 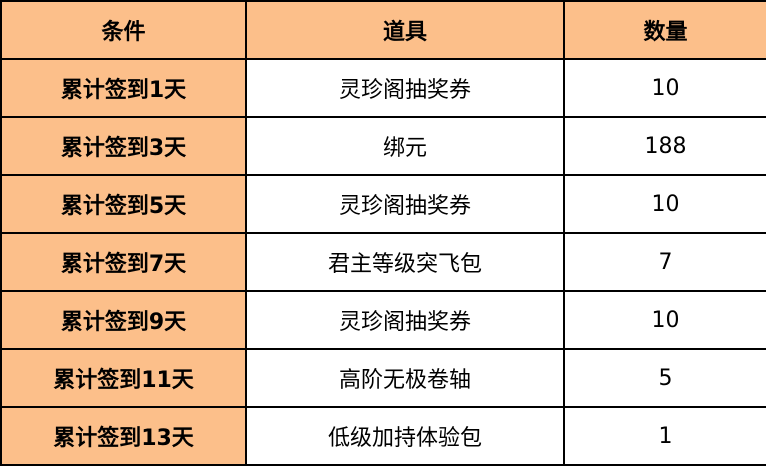 What do you see at coordinates (123, 436) in the screenshot?
I see `condition-cell: 累计签到13天` at bounding box center [123, 436].